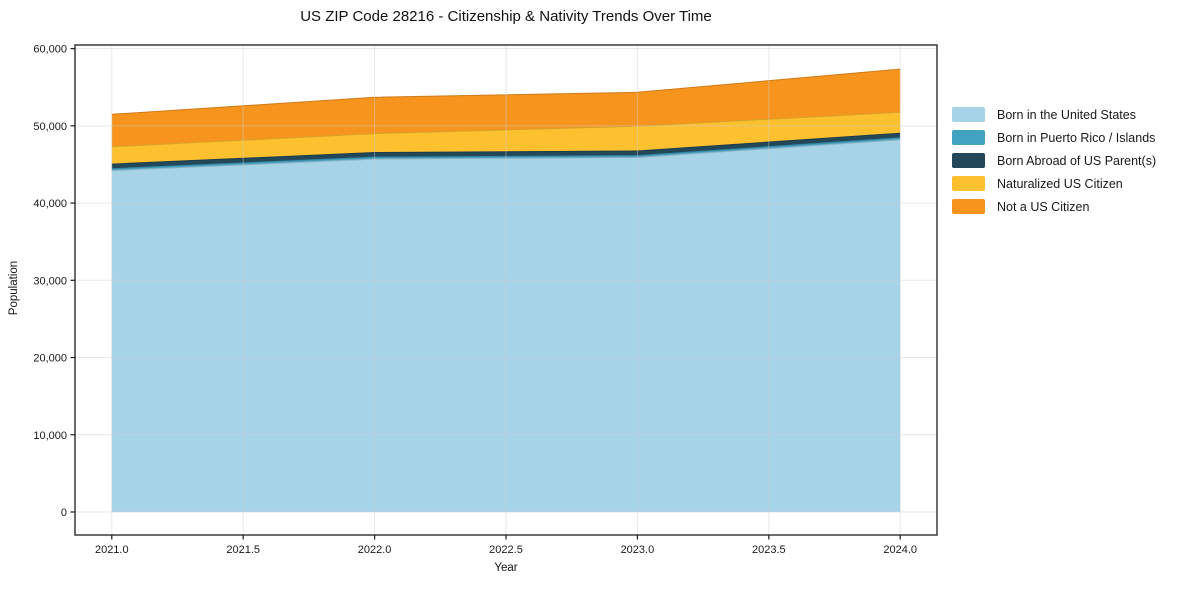  I want to click on x-tick-label: 2021.5, so click(243, 550).